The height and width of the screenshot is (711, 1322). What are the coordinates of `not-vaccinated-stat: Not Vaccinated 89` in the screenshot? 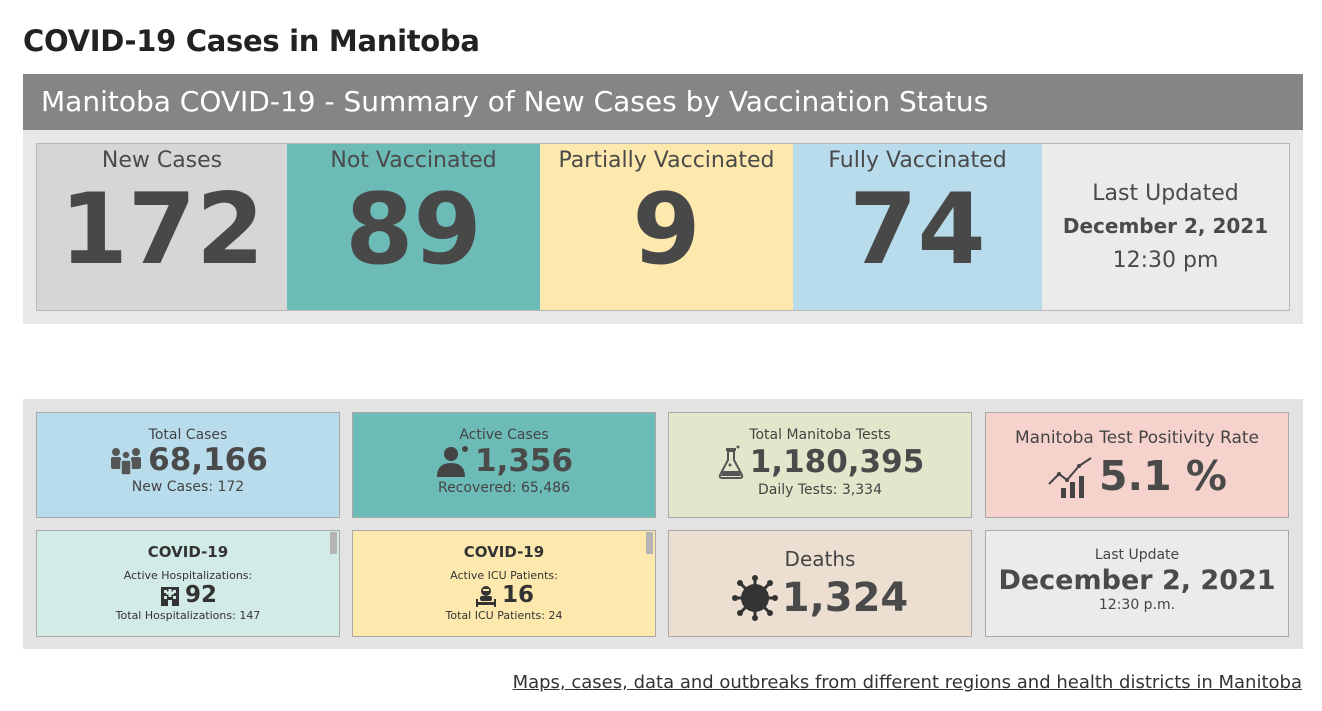 It's located at (413, 227).